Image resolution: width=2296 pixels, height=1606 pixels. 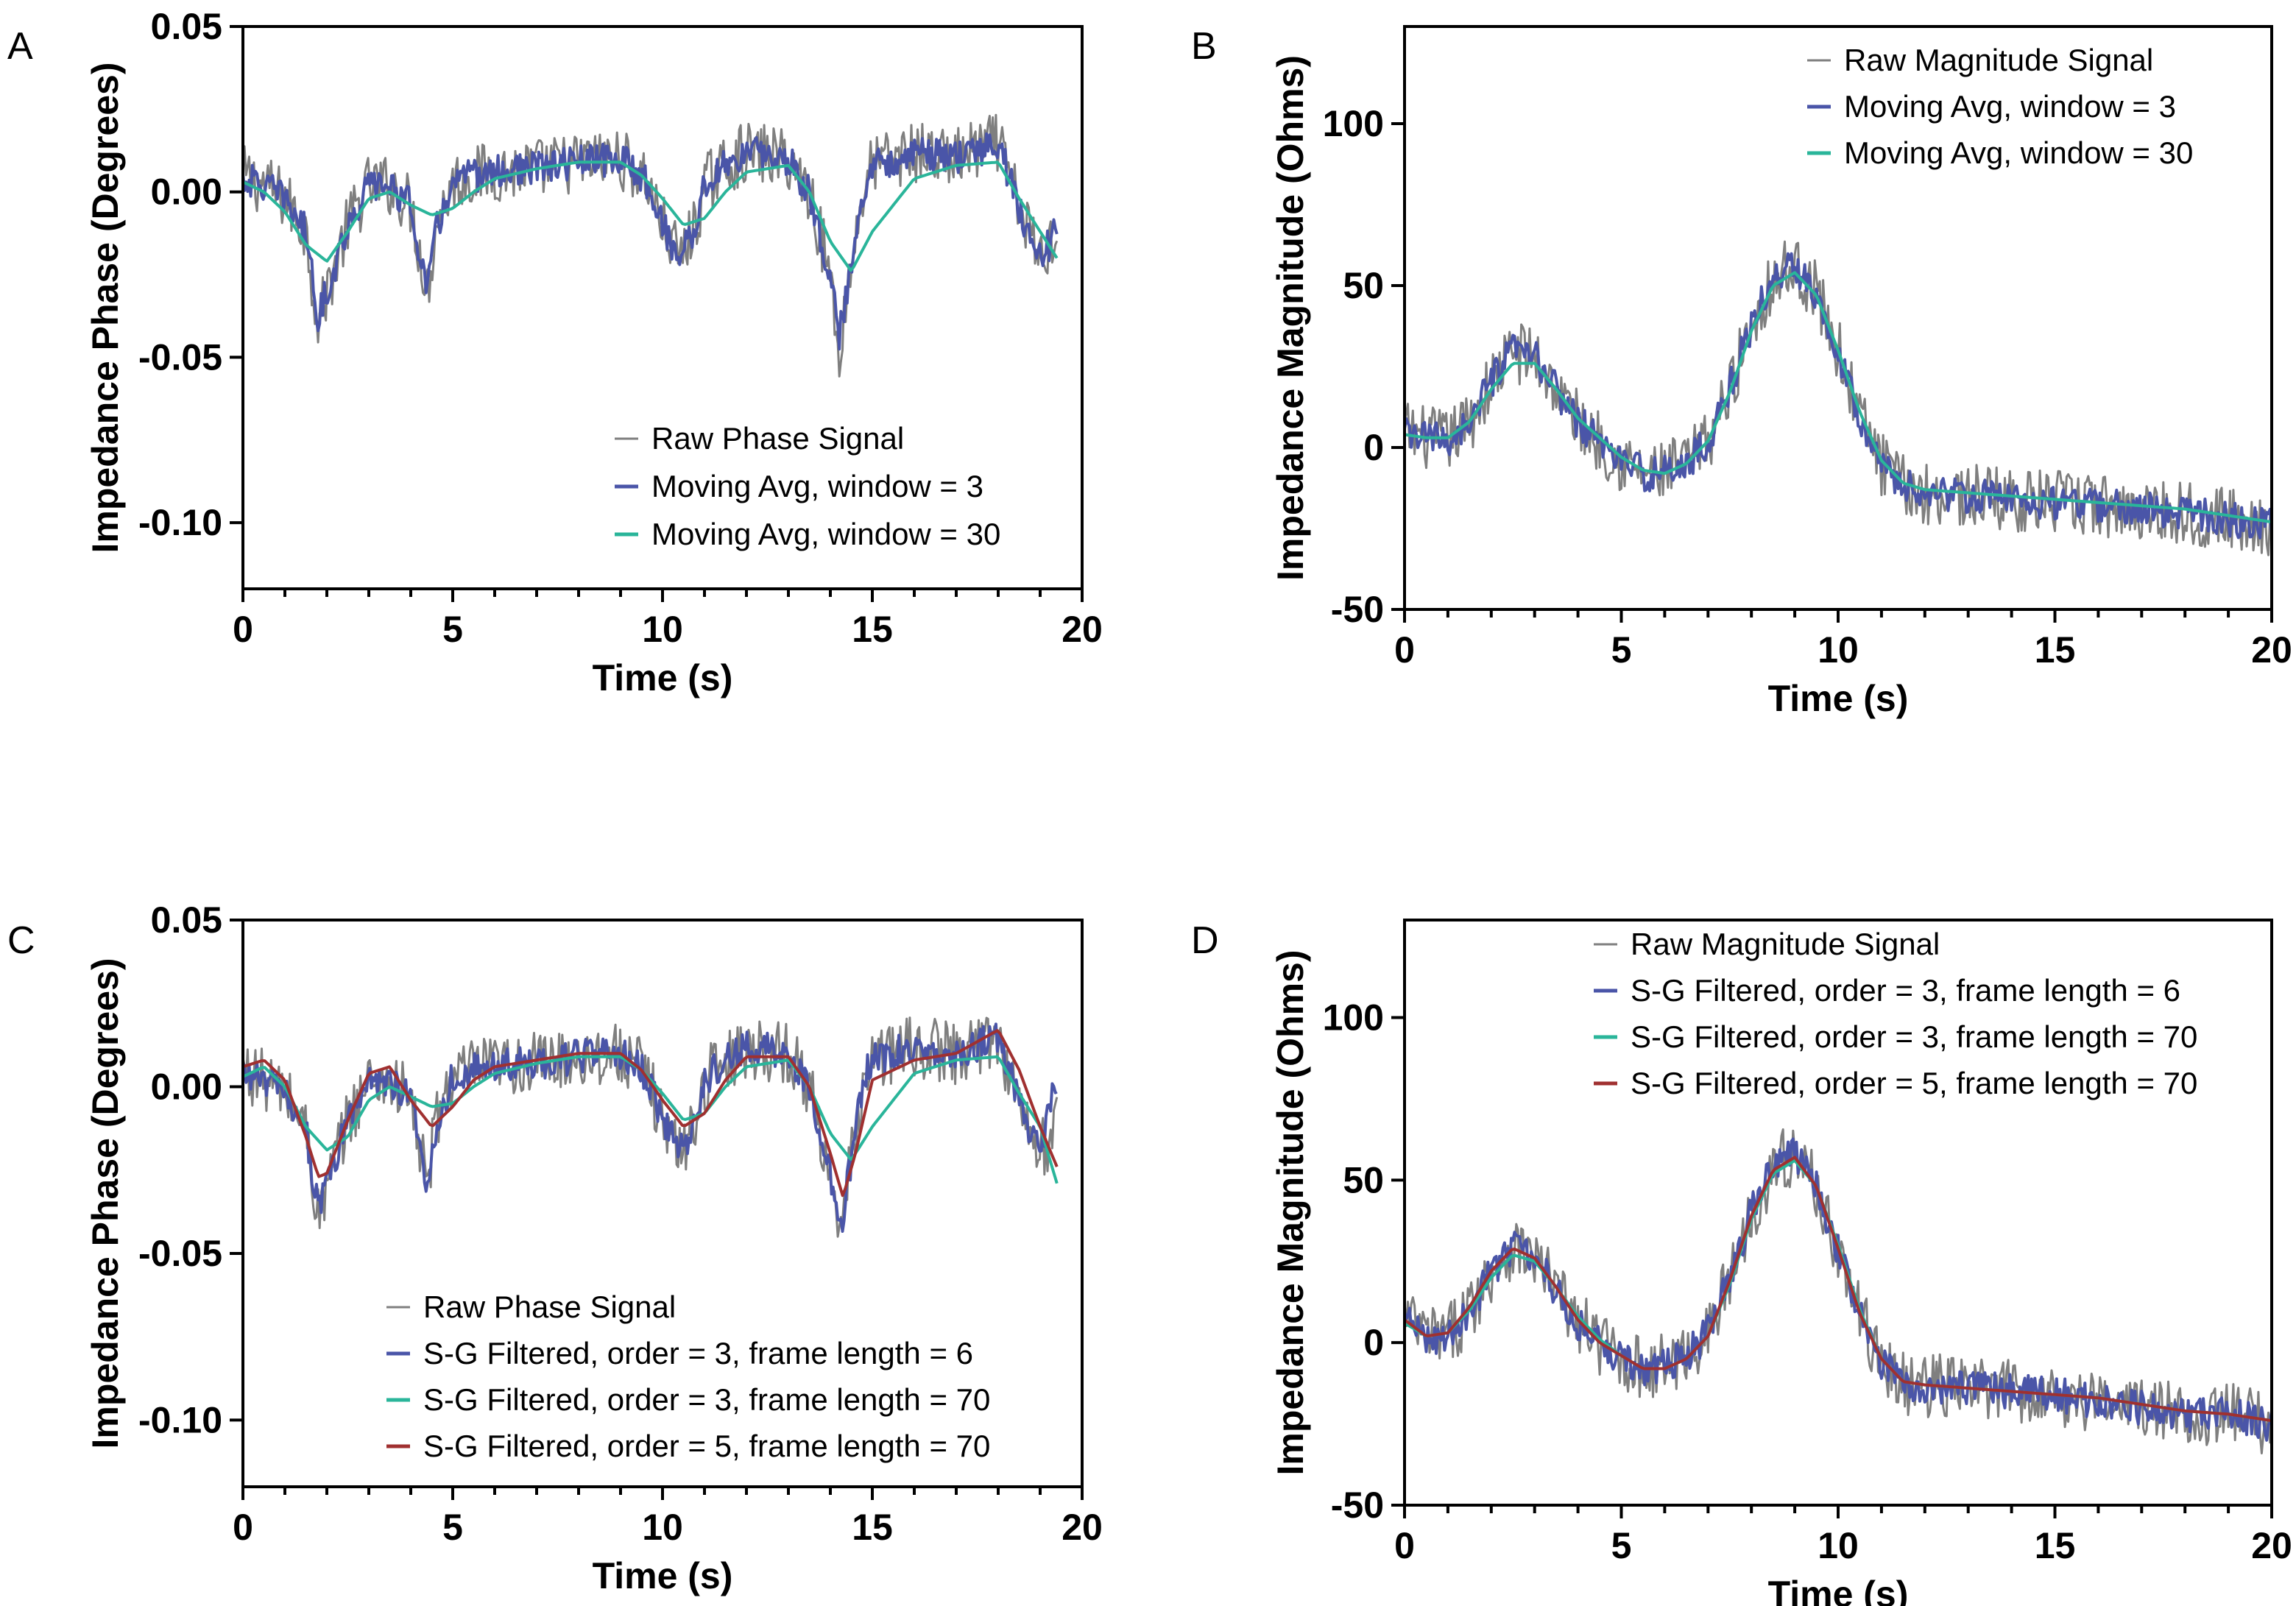 I want to click on panel-label: D, so click(x=1205, y=941).